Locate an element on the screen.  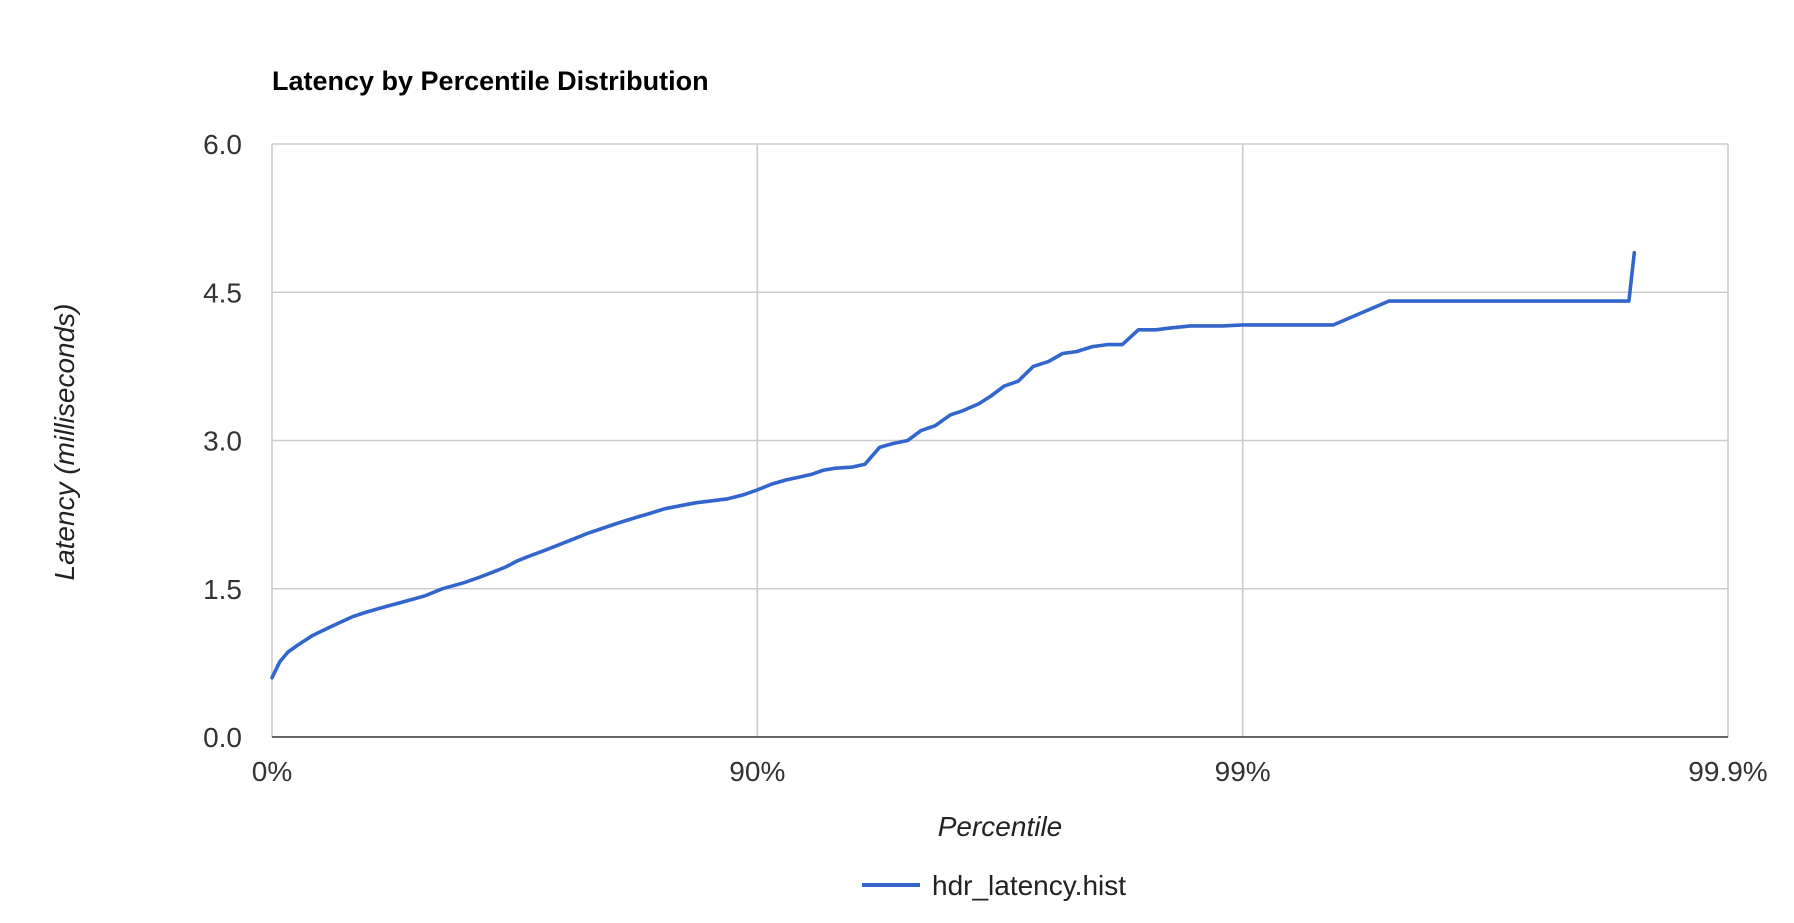
legend: hdr_latency.hist is located at coordinates (994, 885).